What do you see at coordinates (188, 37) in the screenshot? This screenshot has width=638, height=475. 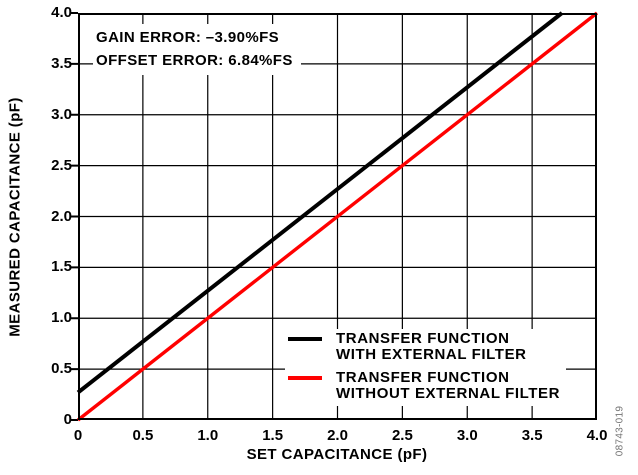 I see `gain-error-text: GAIN ERROR: –3.90%FS` at bounding box center [188, 37].